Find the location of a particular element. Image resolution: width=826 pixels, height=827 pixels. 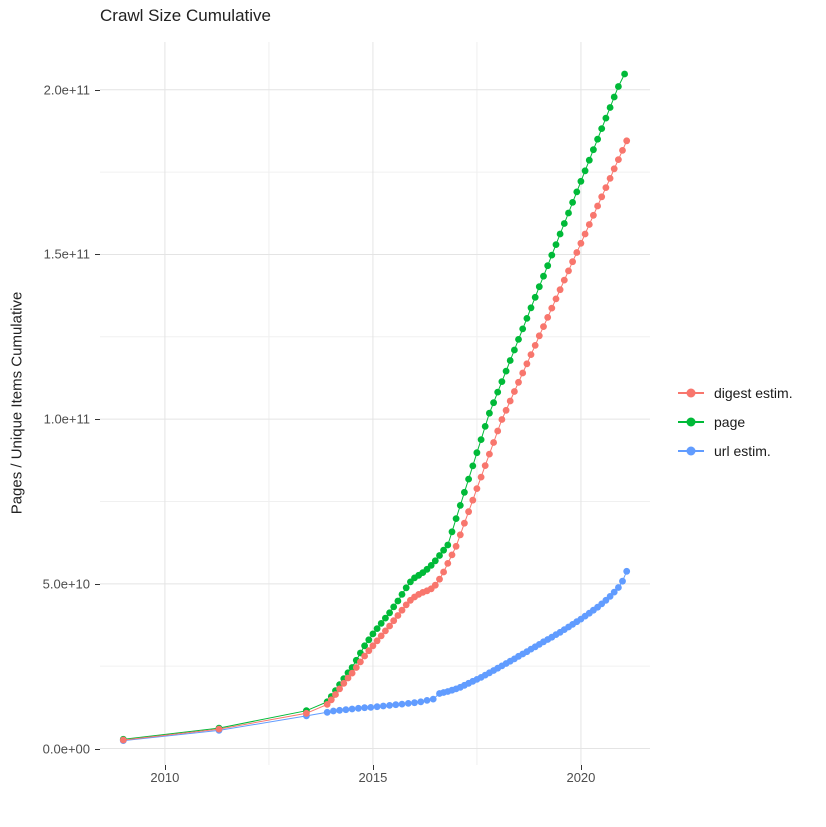

legend-label: digest estim. is located at coordinates (753, 392).